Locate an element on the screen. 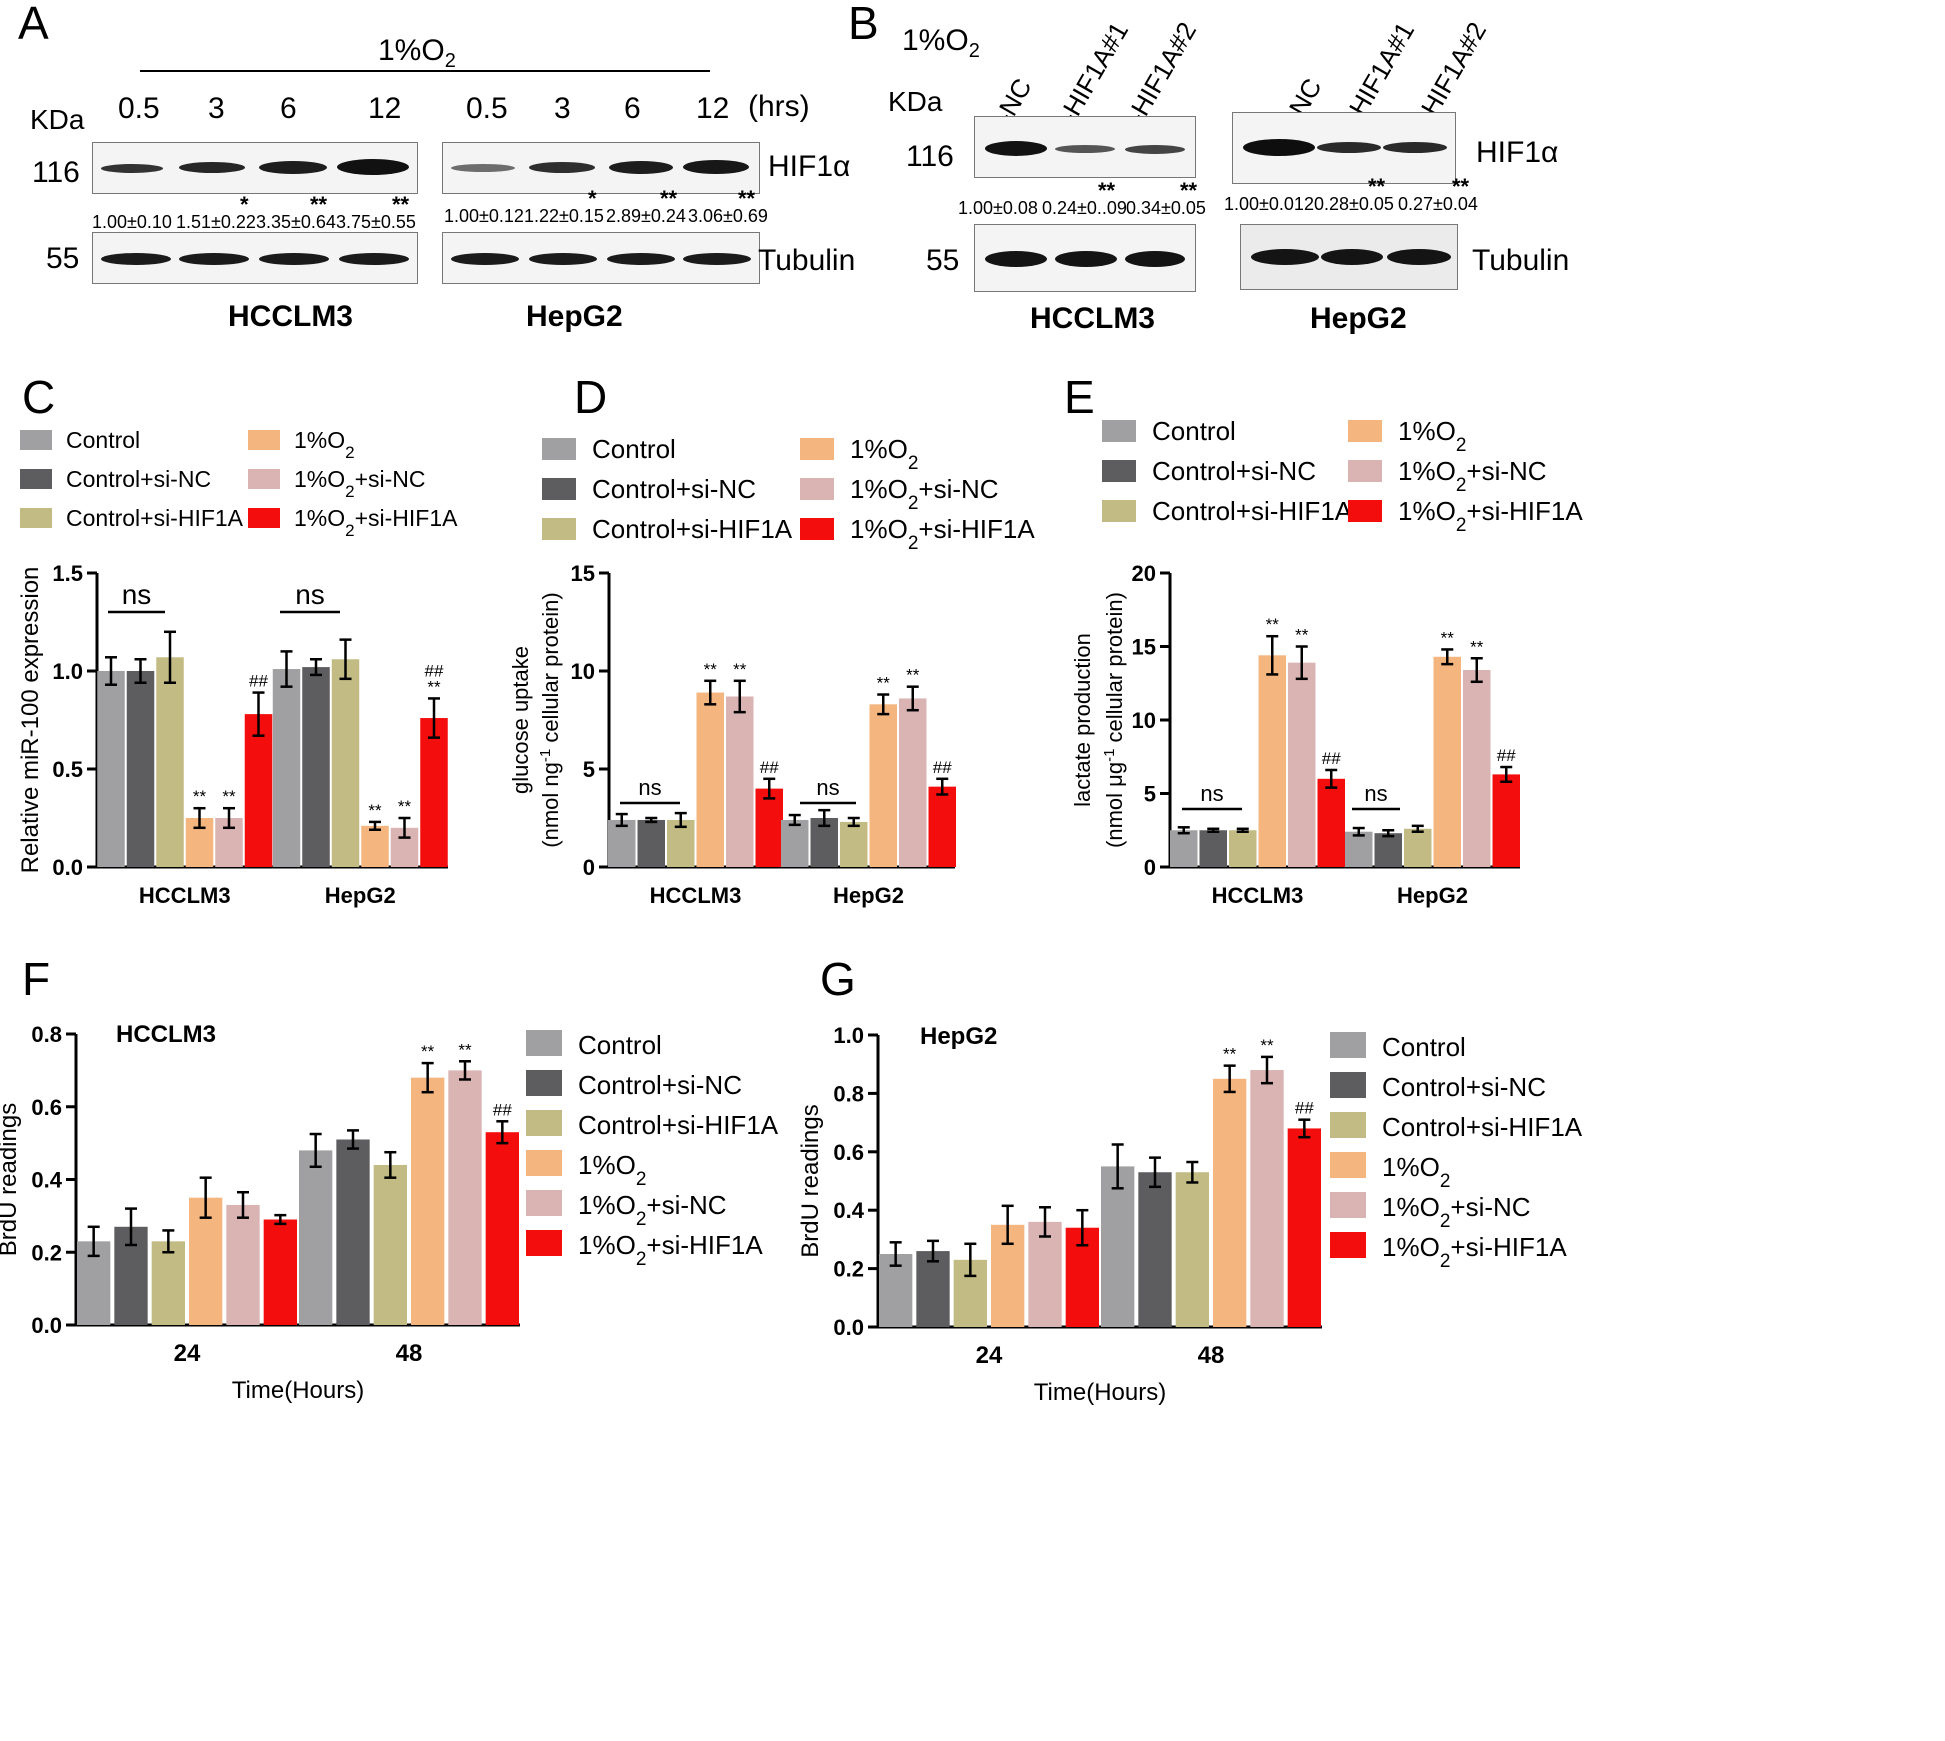  y-tick-label: 0.8 is located at coordinates (46, 1034).